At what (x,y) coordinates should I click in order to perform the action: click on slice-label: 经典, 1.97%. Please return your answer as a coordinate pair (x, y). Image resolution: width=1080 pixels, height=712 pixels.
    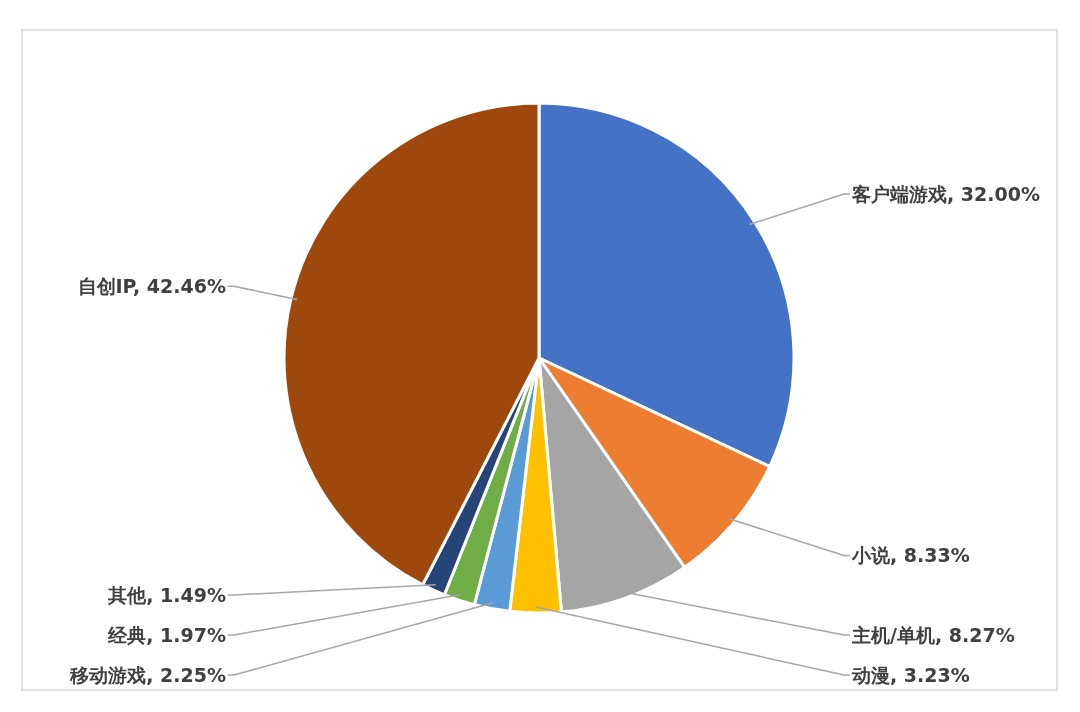
    Looking at the image, I should click on (166, 635).